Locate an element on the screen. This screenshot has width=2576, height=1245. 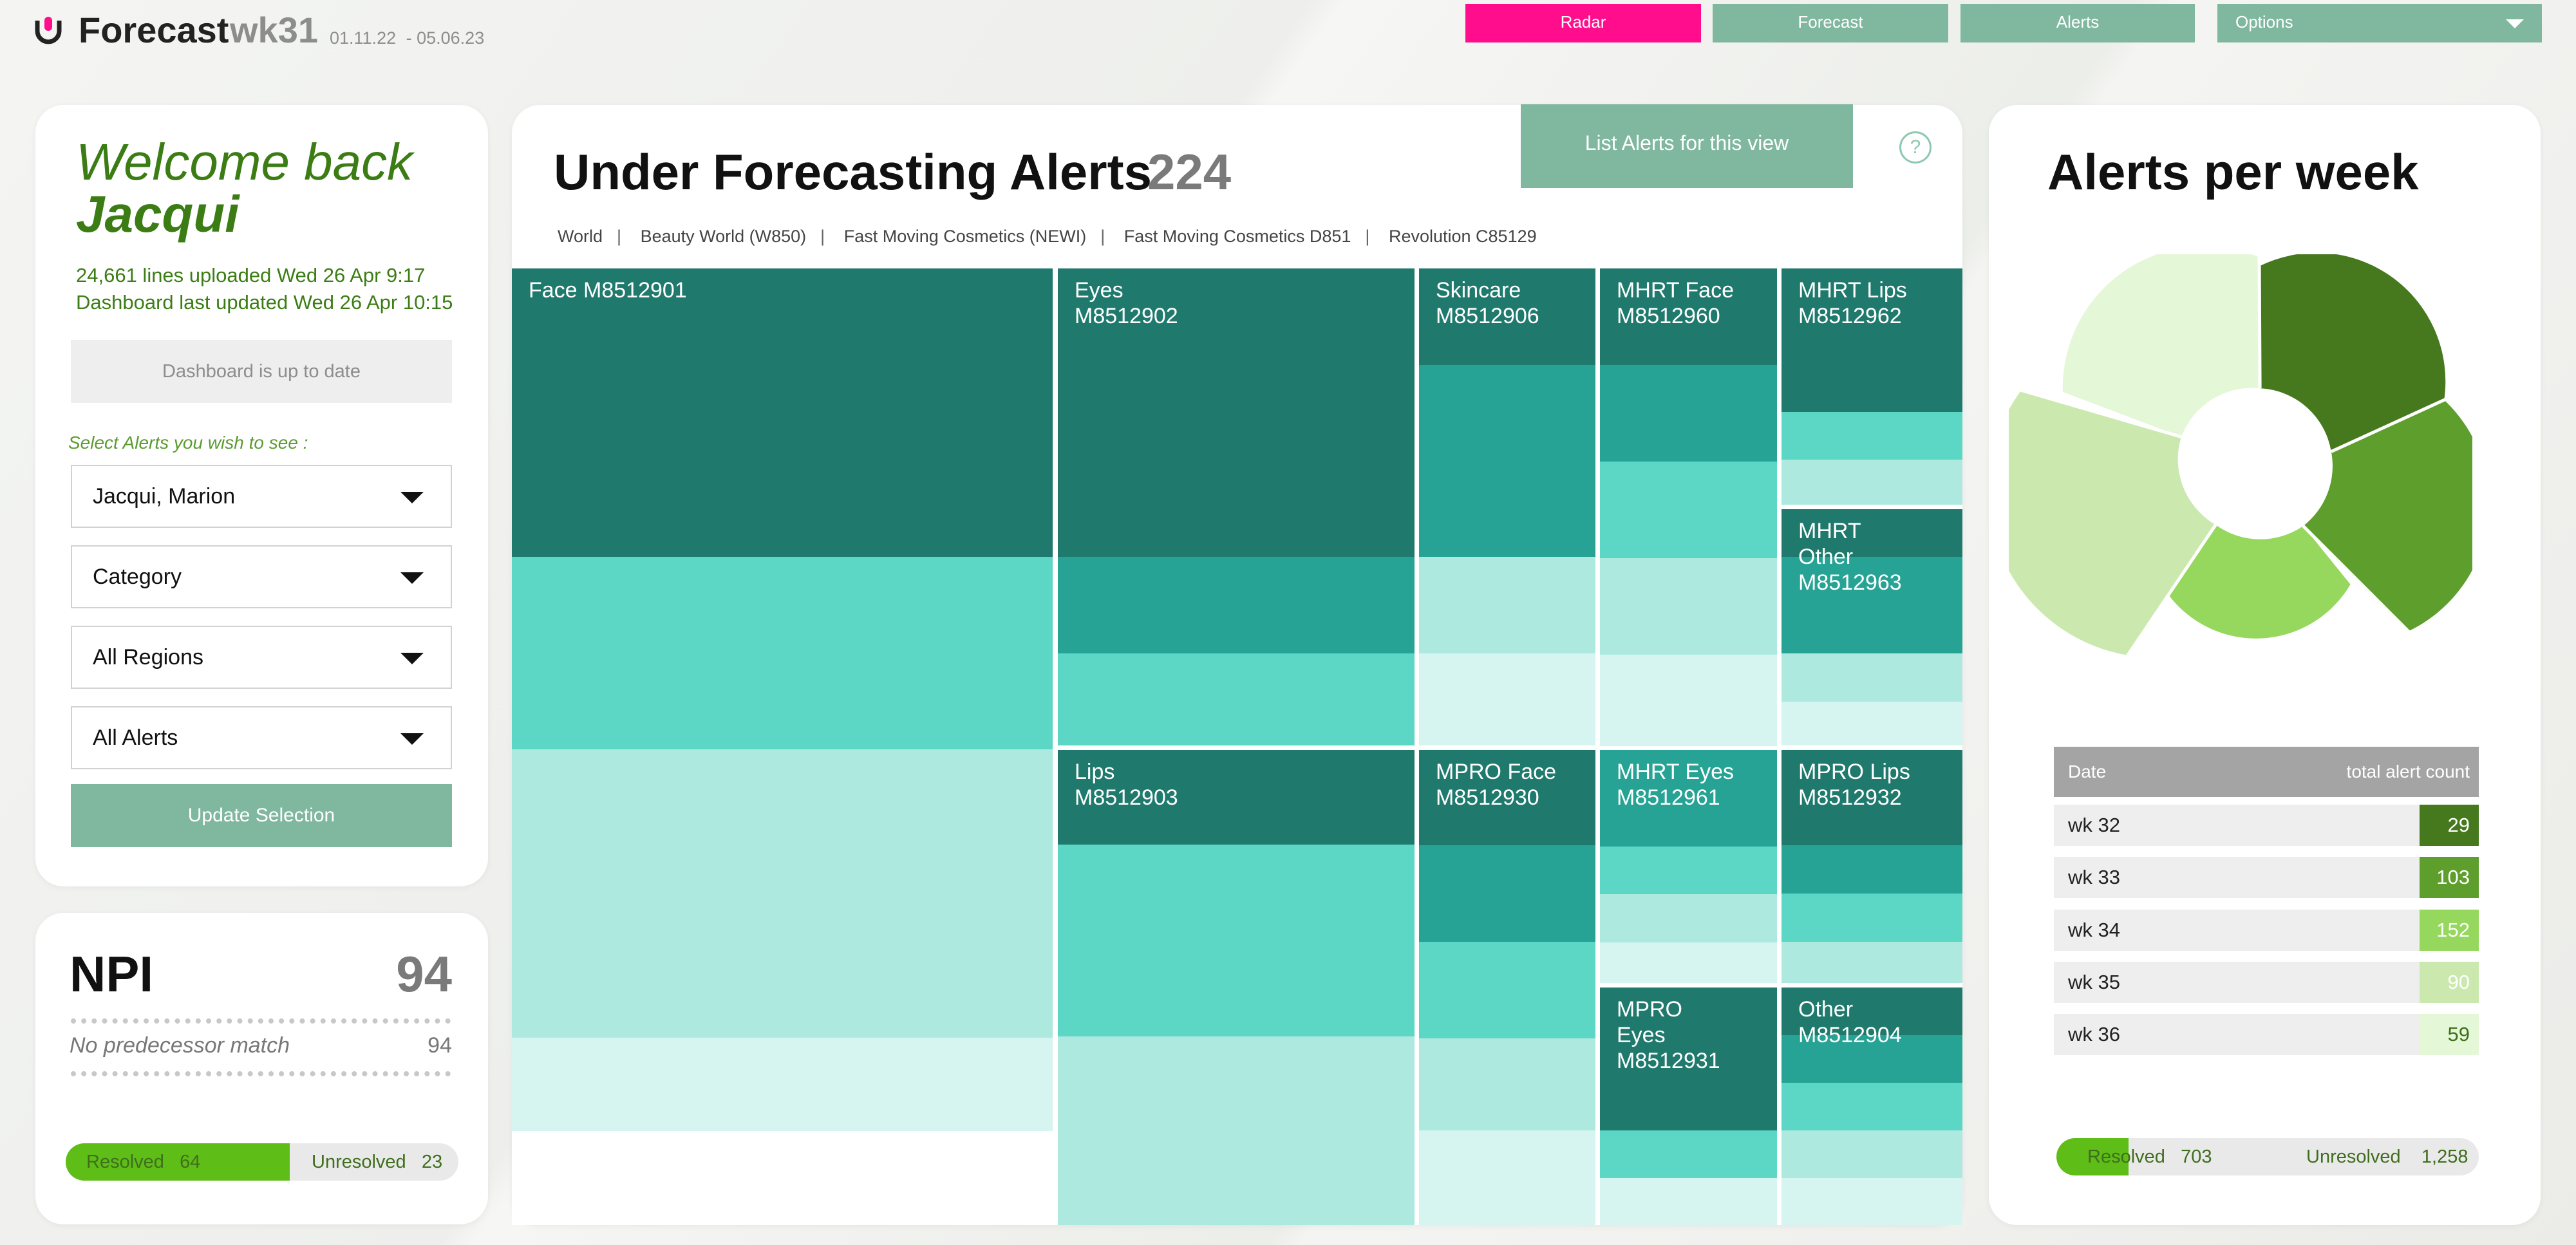
nav-forecast-button: Forecast is located at coordinates (1830, 23).